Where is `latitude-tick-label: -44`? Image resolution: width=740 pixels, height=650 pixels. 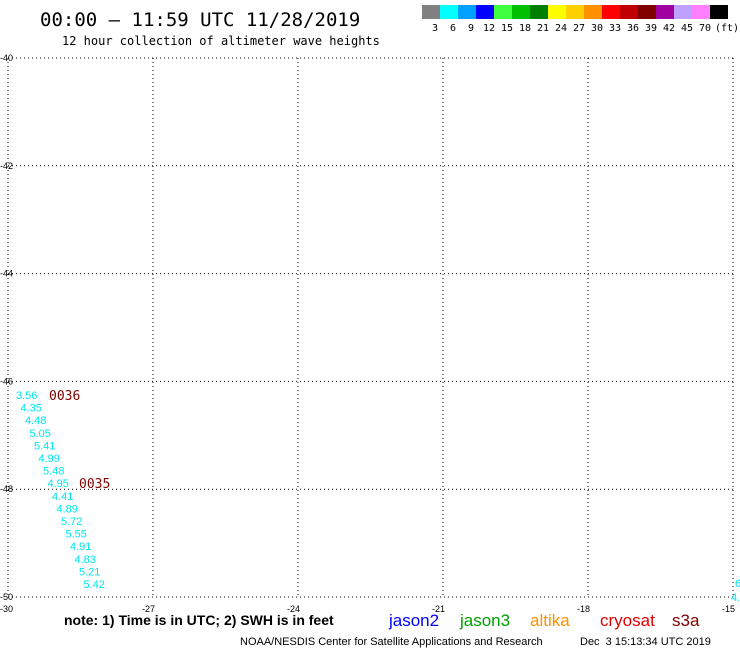 latitude-tick-label: -44 is located at coordinates (6, 274).